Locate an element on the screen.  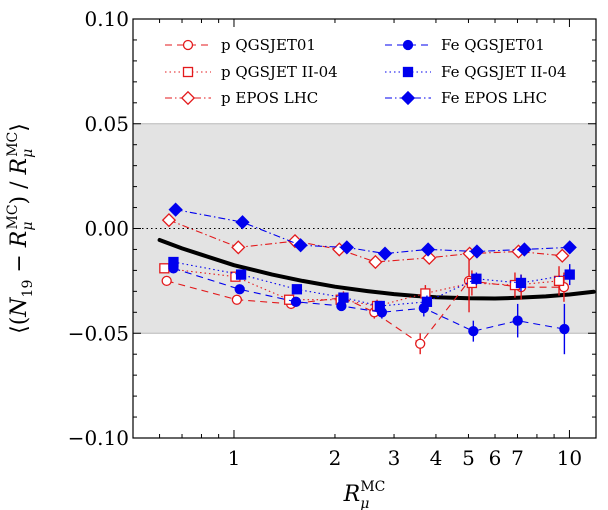
y-tick-label: −0.10 is located at coordinates (98, 438).